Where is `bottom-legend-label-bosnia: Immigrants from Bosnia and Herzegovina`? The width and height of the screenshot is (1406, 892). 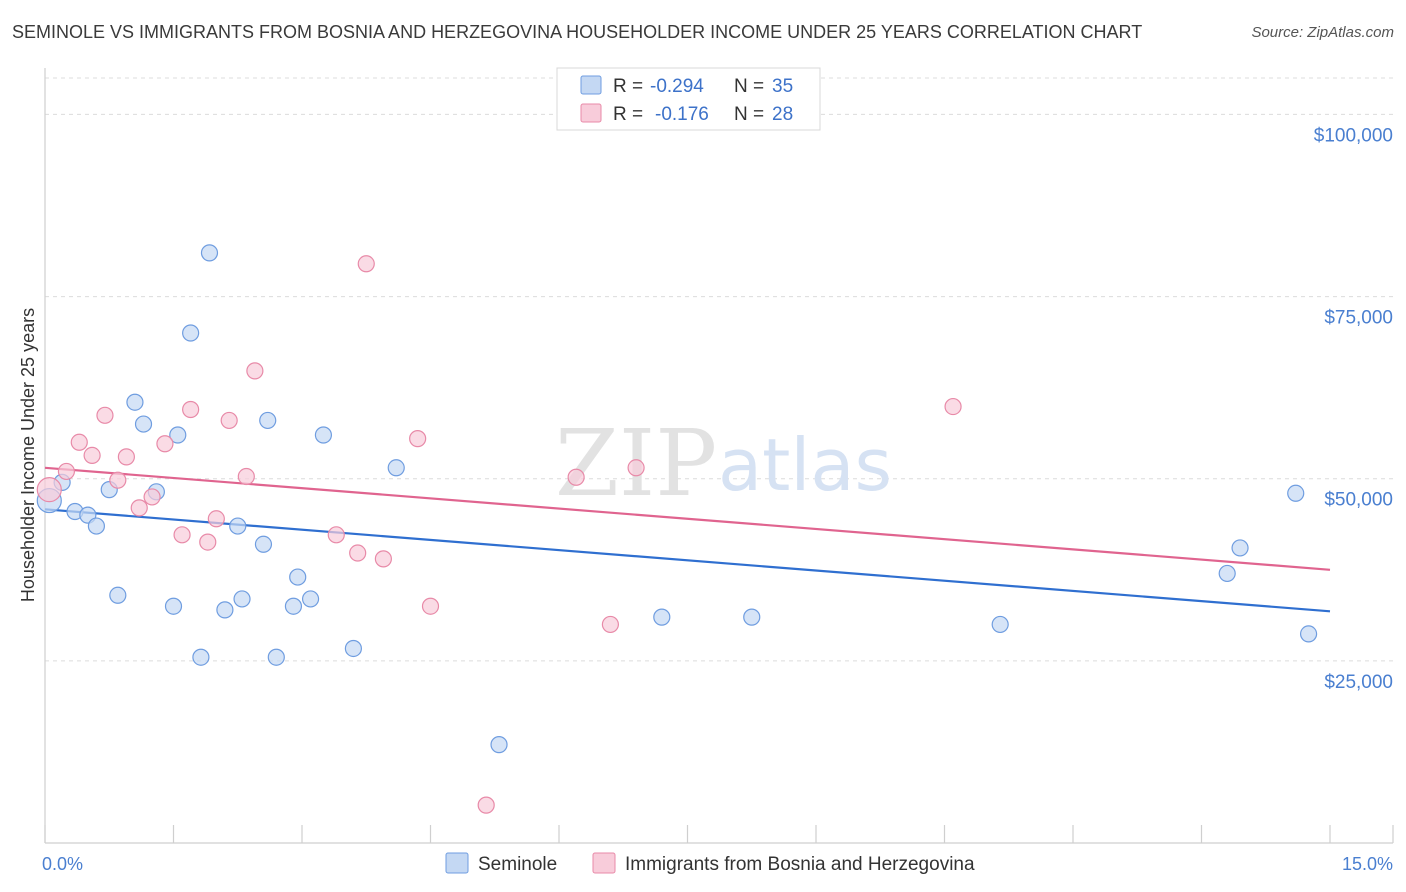
bottom-legend-label-bosnia: Immigrants from Bosnia and Herzegovina is located at coordinates (800, 864).